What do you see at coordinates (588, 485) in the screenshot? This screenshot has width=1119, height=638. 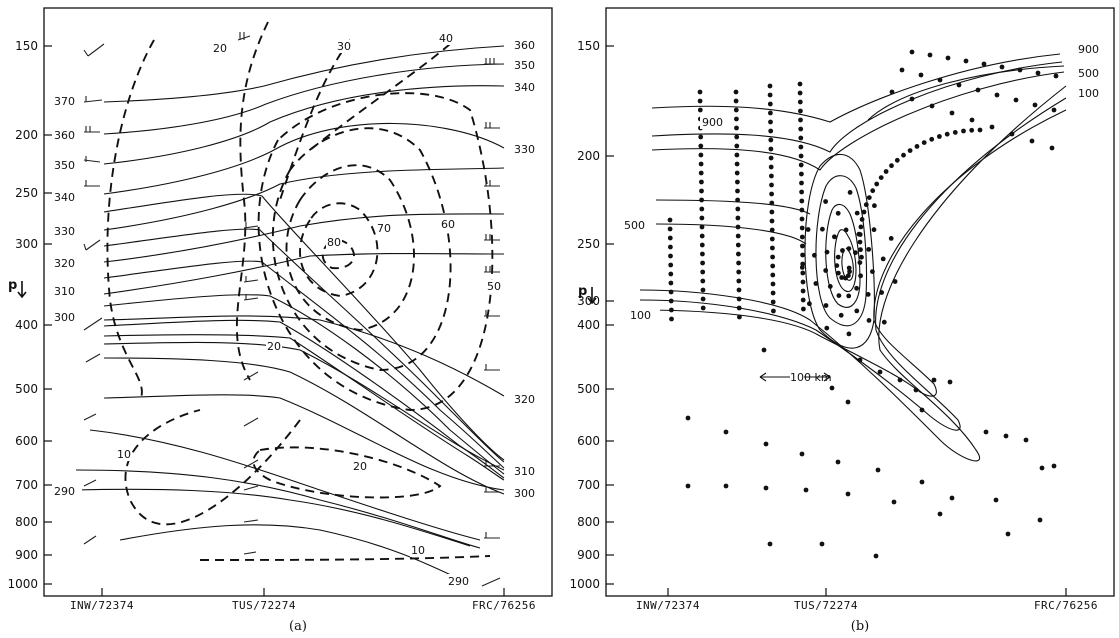 I see `y-tick-label: 700` at bounding box center [588, 485].